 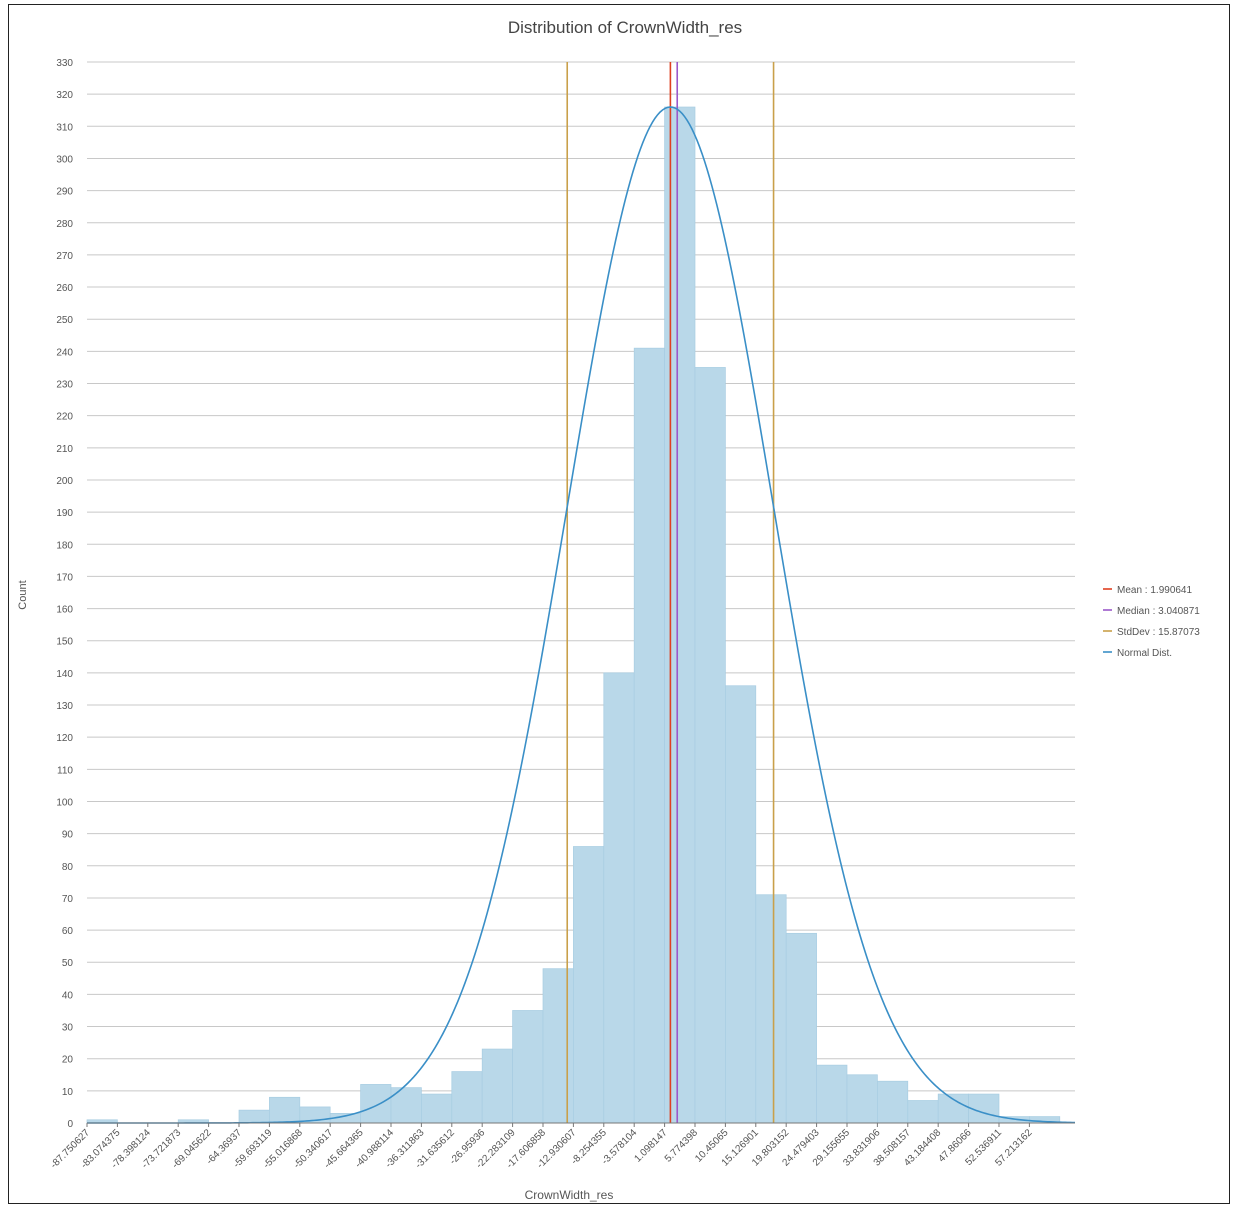 I want to click on chart-title: Distribution of CrownWidth_res, so click(x=625, y=27).